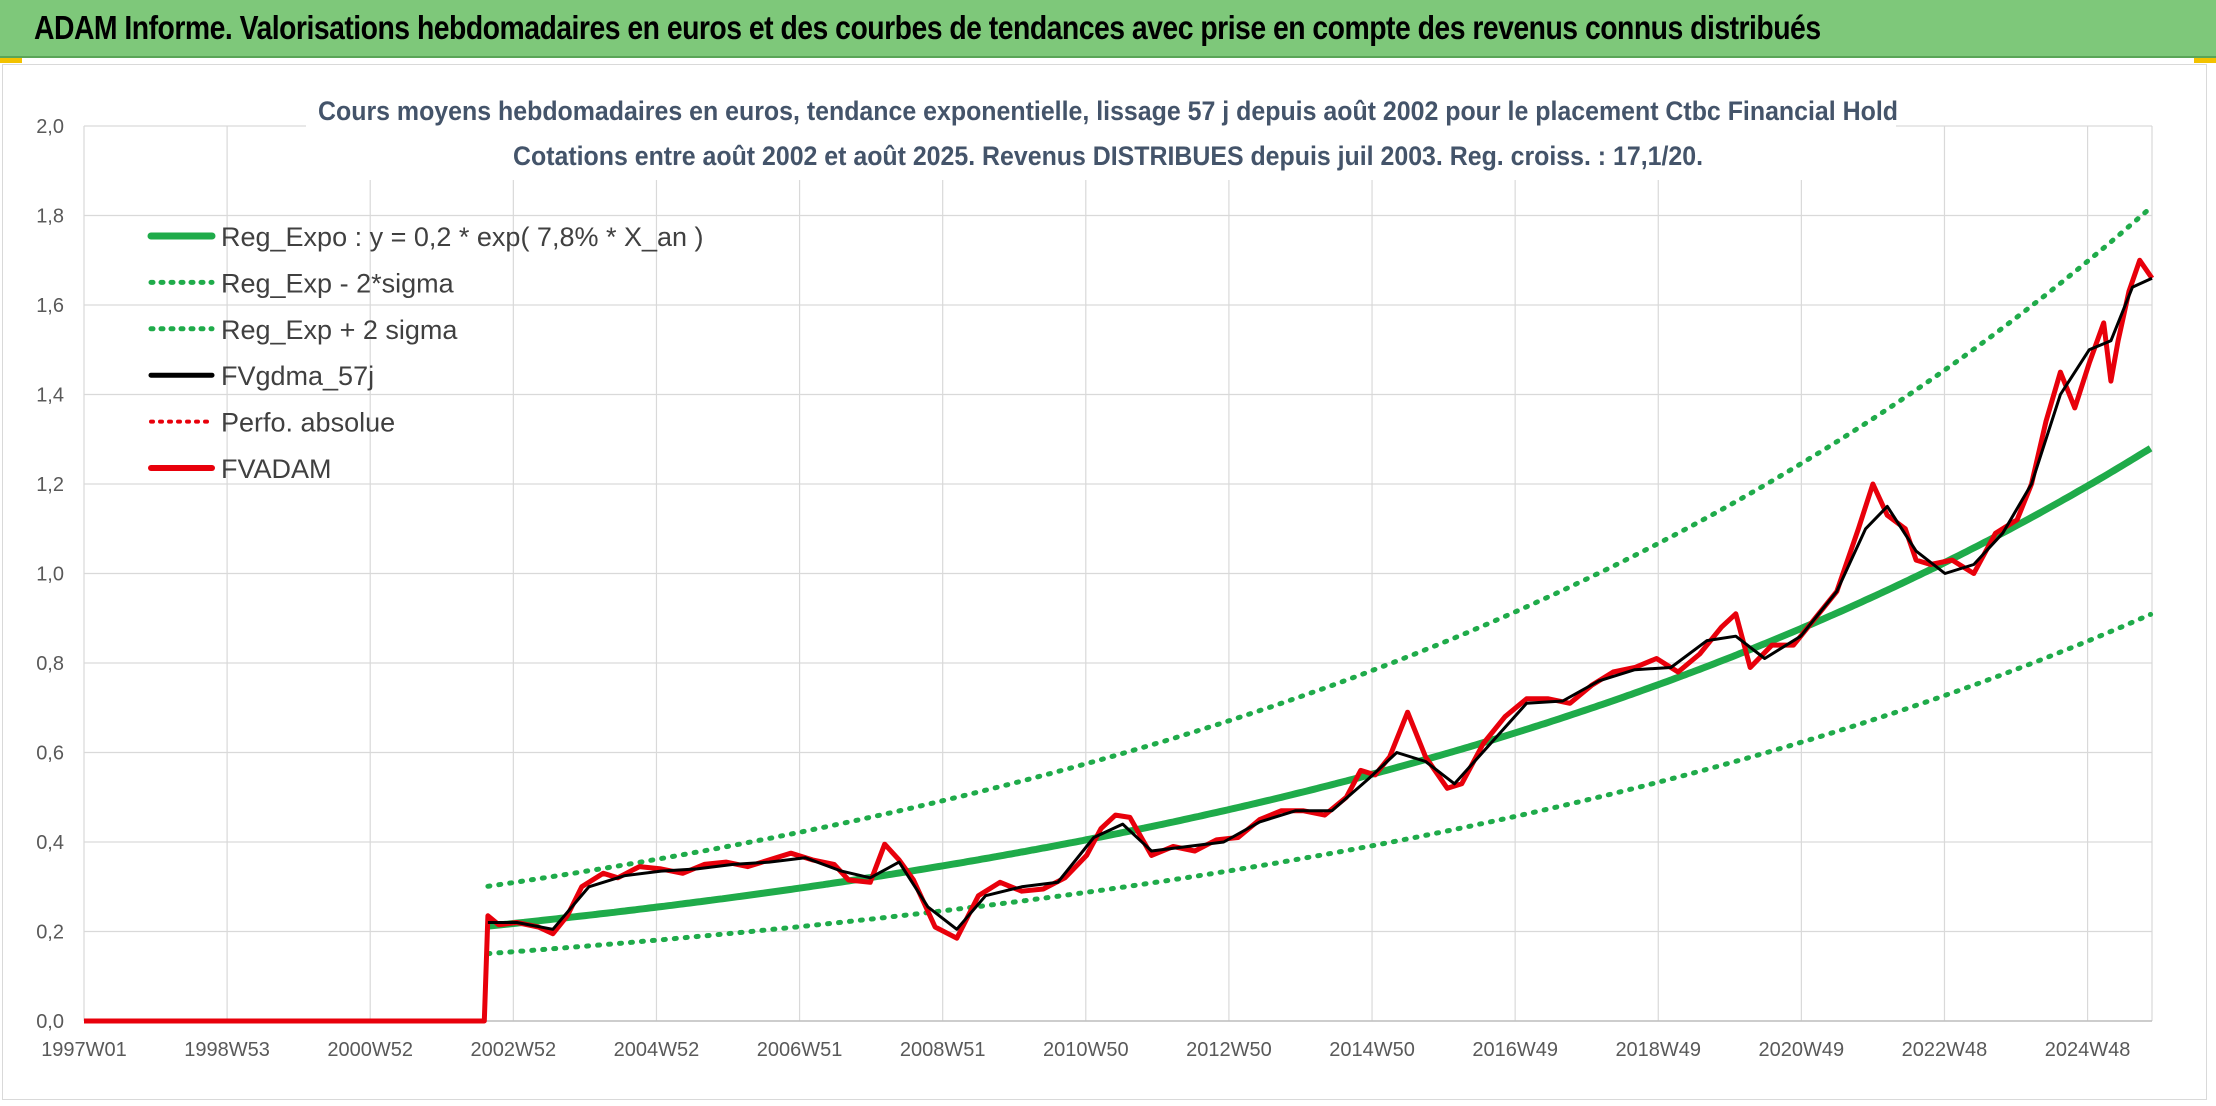  I want to click on y-tick-label: 1,8, so click(50, 217).